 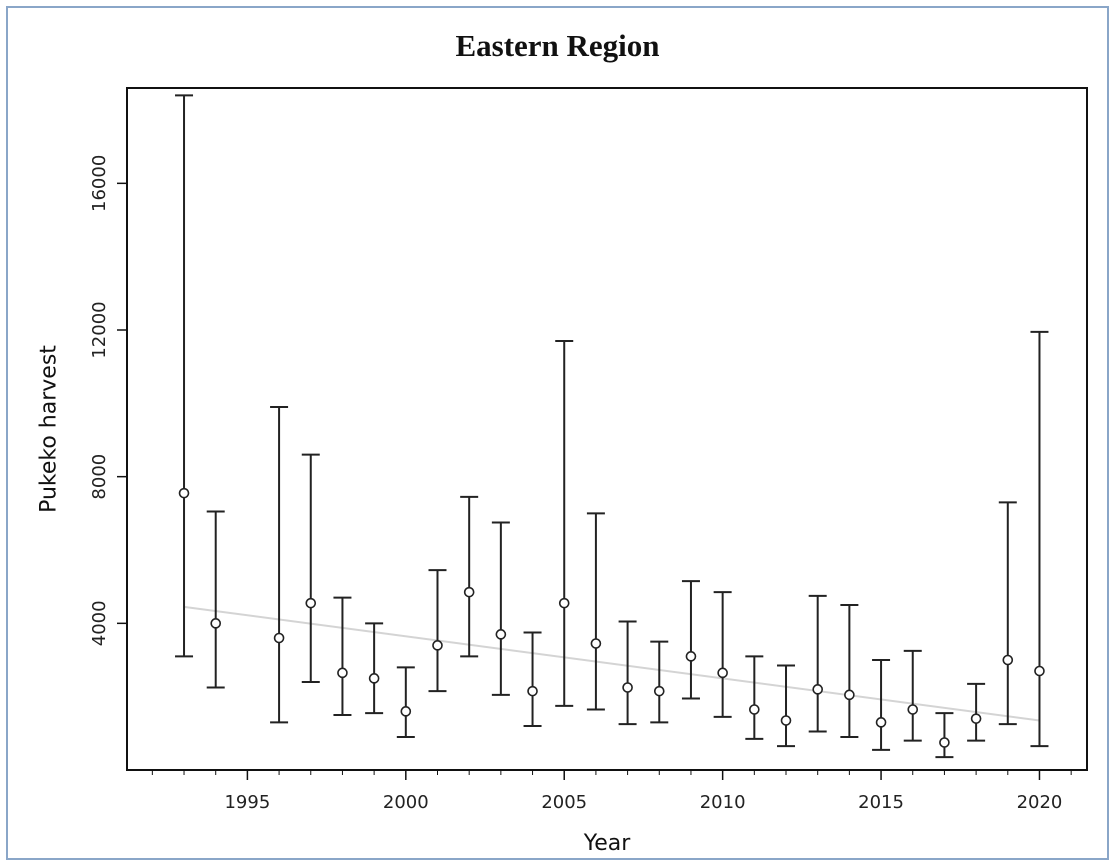 What do you see at coordinates (607, 843) in the screenshot?
I see `x-axis-label: Year` at bounding box center [607, 843].